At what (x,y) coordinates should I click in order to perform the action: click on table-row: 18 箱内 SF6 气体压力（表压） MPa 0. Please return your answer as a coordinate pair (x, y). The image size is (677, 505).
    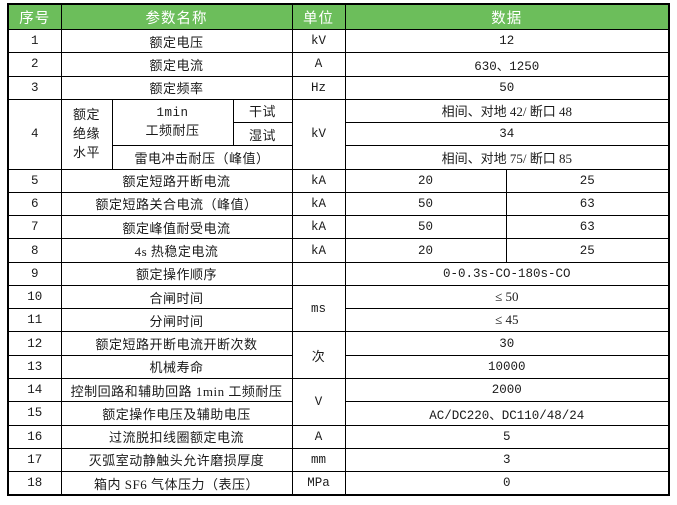
    Looking at the image, I should click on (338, 483).